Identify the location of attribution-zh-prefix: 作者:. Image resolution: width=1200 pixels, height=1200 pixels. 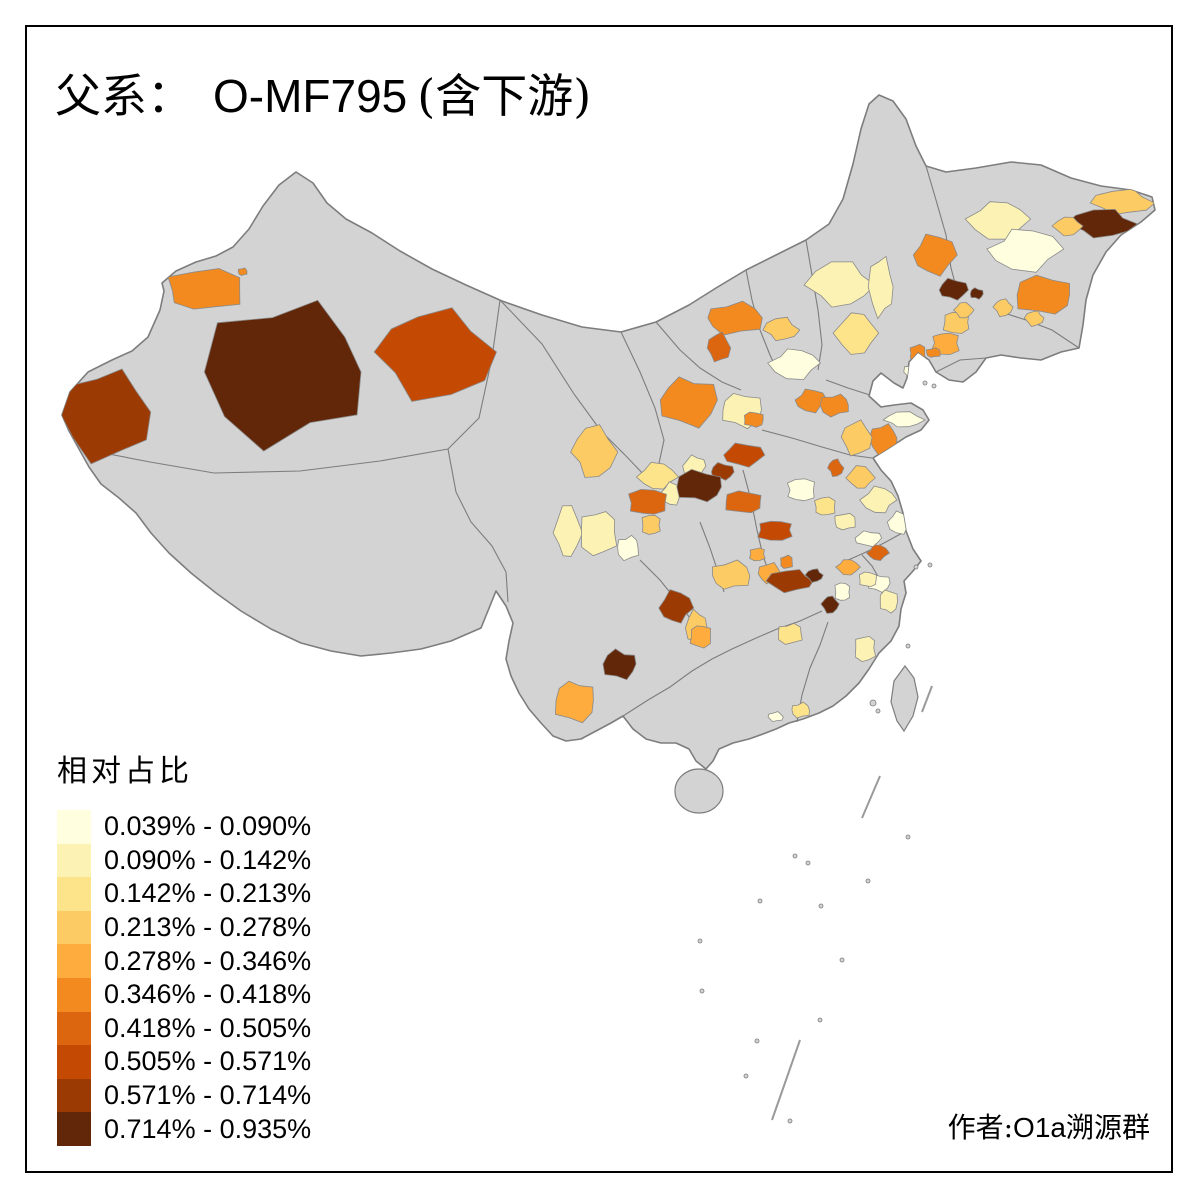
(980, 1127).